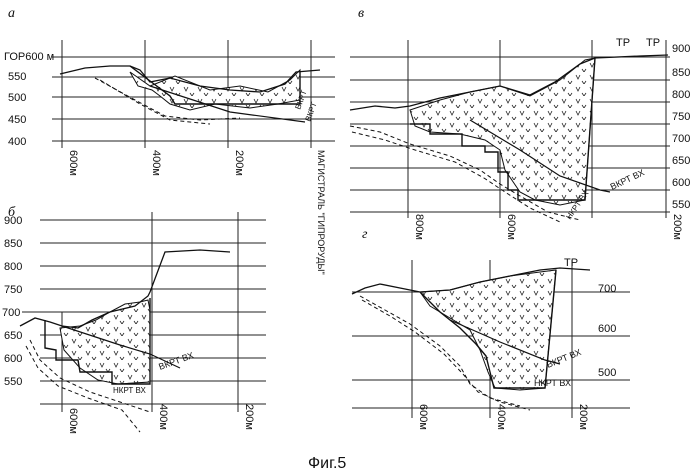  What do you see at coordinates (607, 289) in the screenshot?
I see `panel-g-elev-700: 700` at bounding box center [607, 289].